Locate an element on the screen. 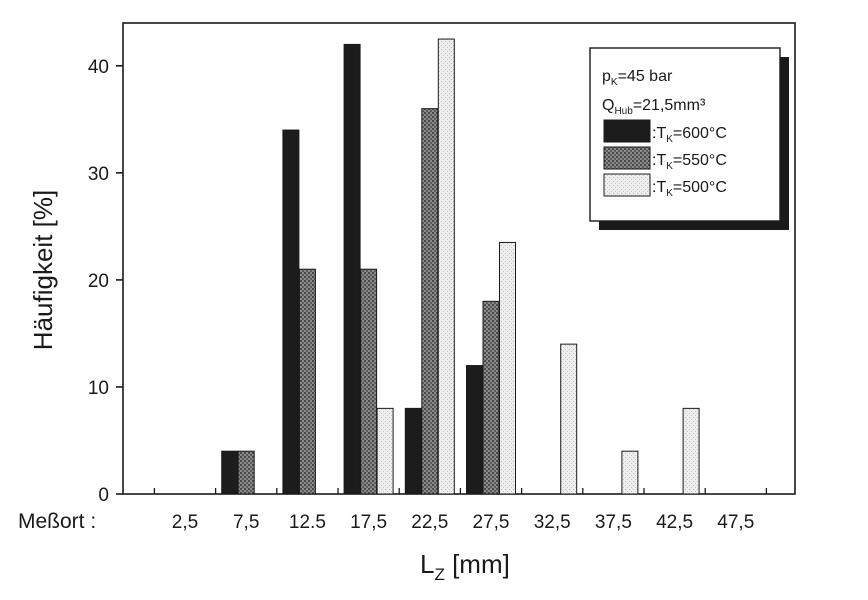 Image resolution: width=868 pixels, height=600 pixels. legend-label-500: :TK=500°C is located at coordinates (689, 189).